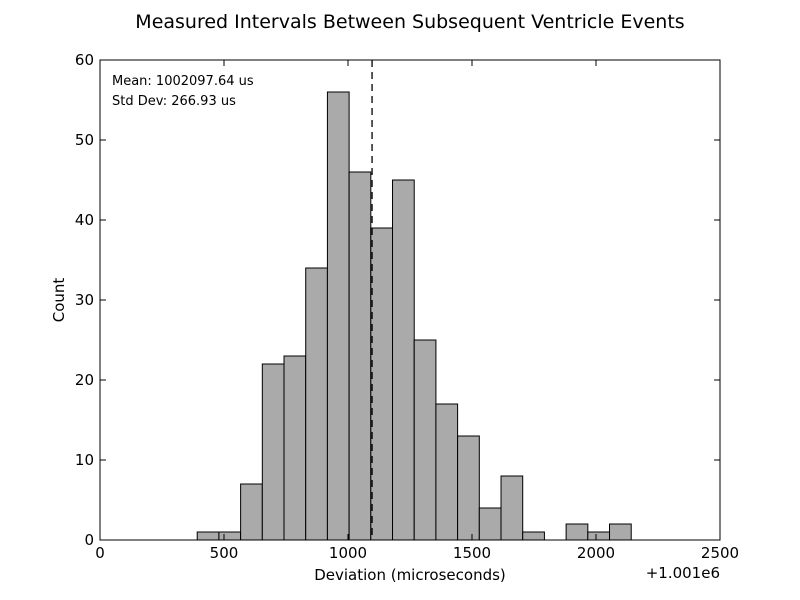 This screenshot has height=600, width=800. What do you see at coordinates (174, 101) in the screenshot?
I see `std-annotation: Std Dev: 266.93 us` at bounding box center [174, 101].